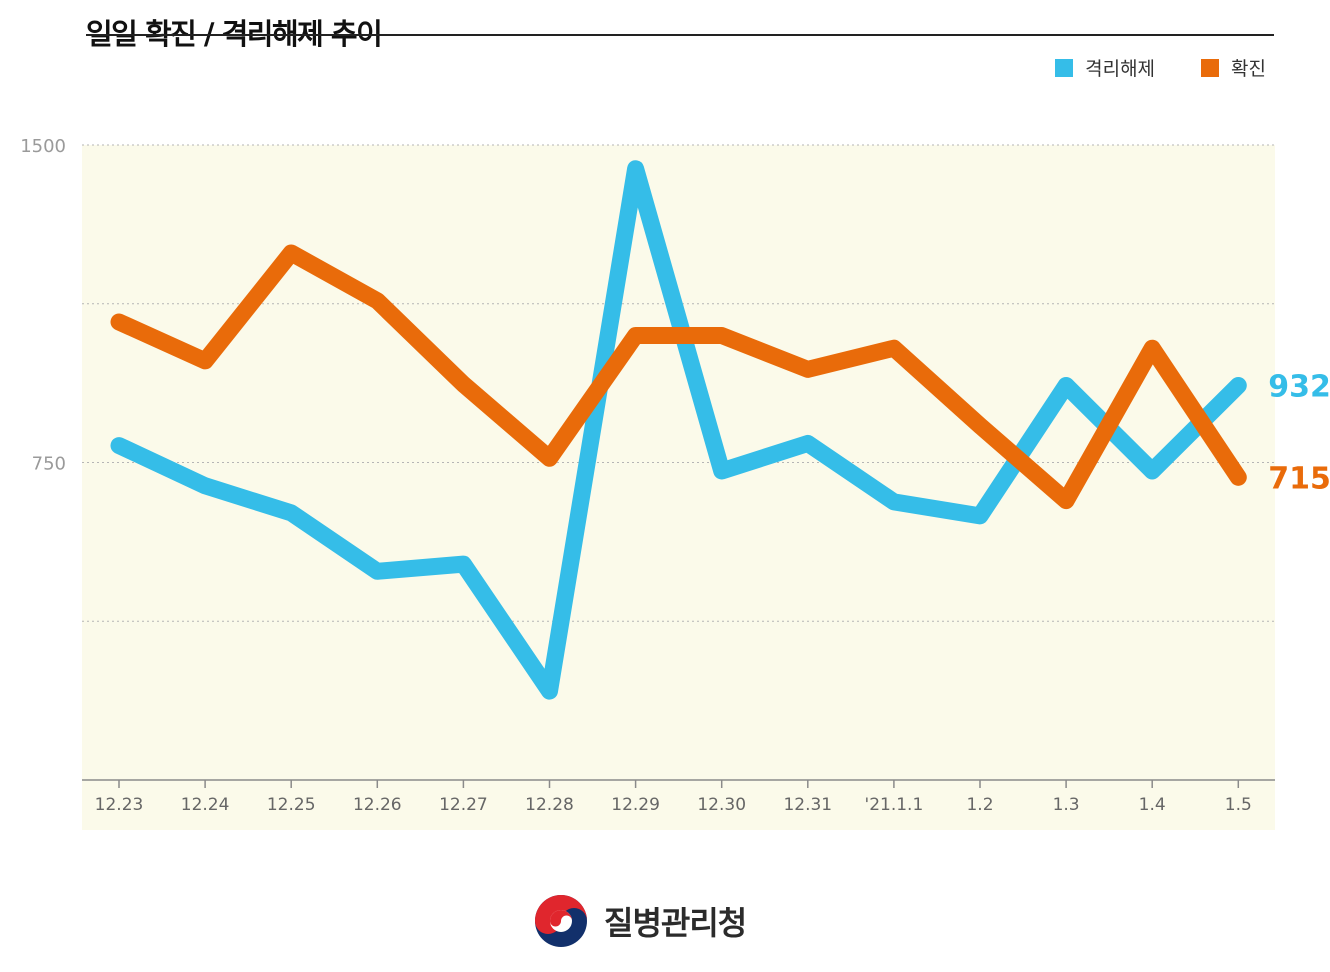 Image resolution: width=1330 pixels, height=972 pixels. I want to click on x-tick-label: 12.24, so click(205, 805).